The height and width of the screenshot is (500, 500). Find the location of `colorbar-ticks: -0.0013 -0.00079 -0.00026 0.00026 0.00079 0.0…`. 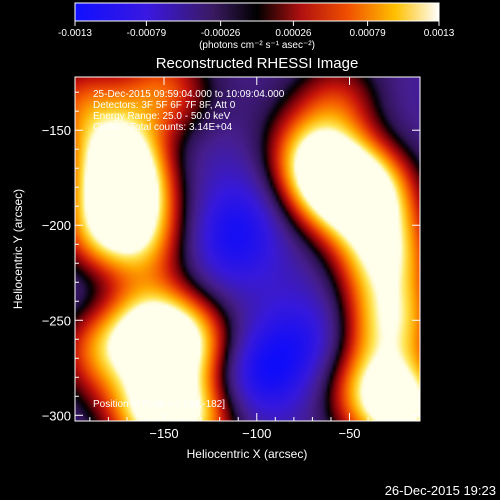

colorbar-ticks: -0.0013 -0.00079 -0.00026 0.00026 0.00079 0.0… is located at coordinates (256, 30).